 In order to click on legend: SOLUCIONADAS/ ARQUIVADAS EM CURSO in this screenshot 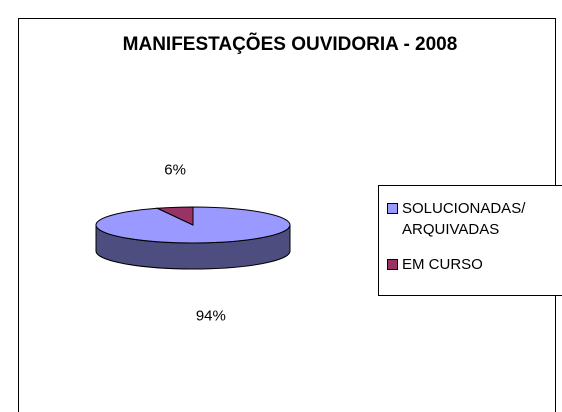, I will do `click(470, 240)`.